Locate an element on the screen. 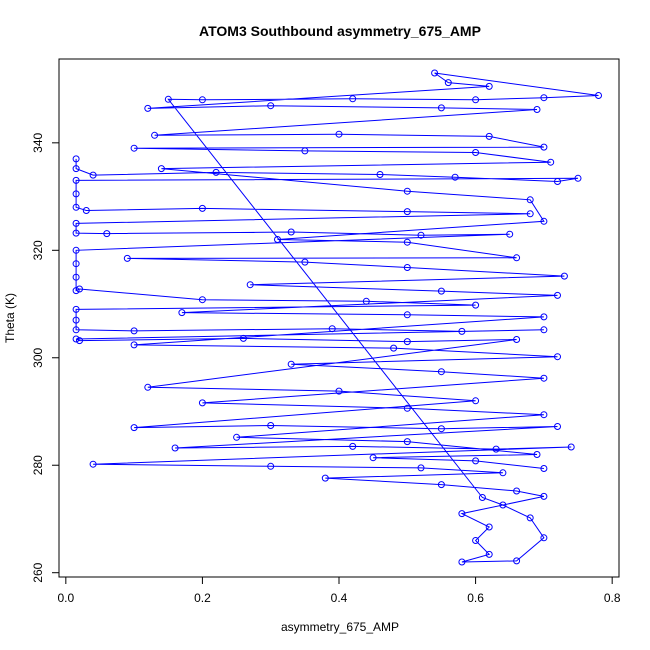 The image size is (650, 650). y-tick-label: 340 is located at coordinates (38, 142).